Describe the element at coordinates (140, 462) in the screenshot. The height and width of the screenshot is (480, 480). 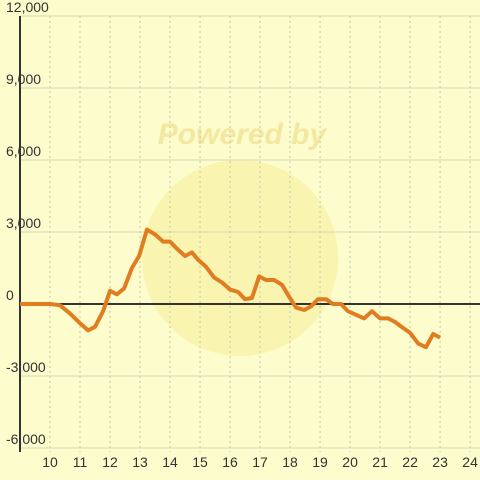
I see `x-tick-label: 13` at that location.